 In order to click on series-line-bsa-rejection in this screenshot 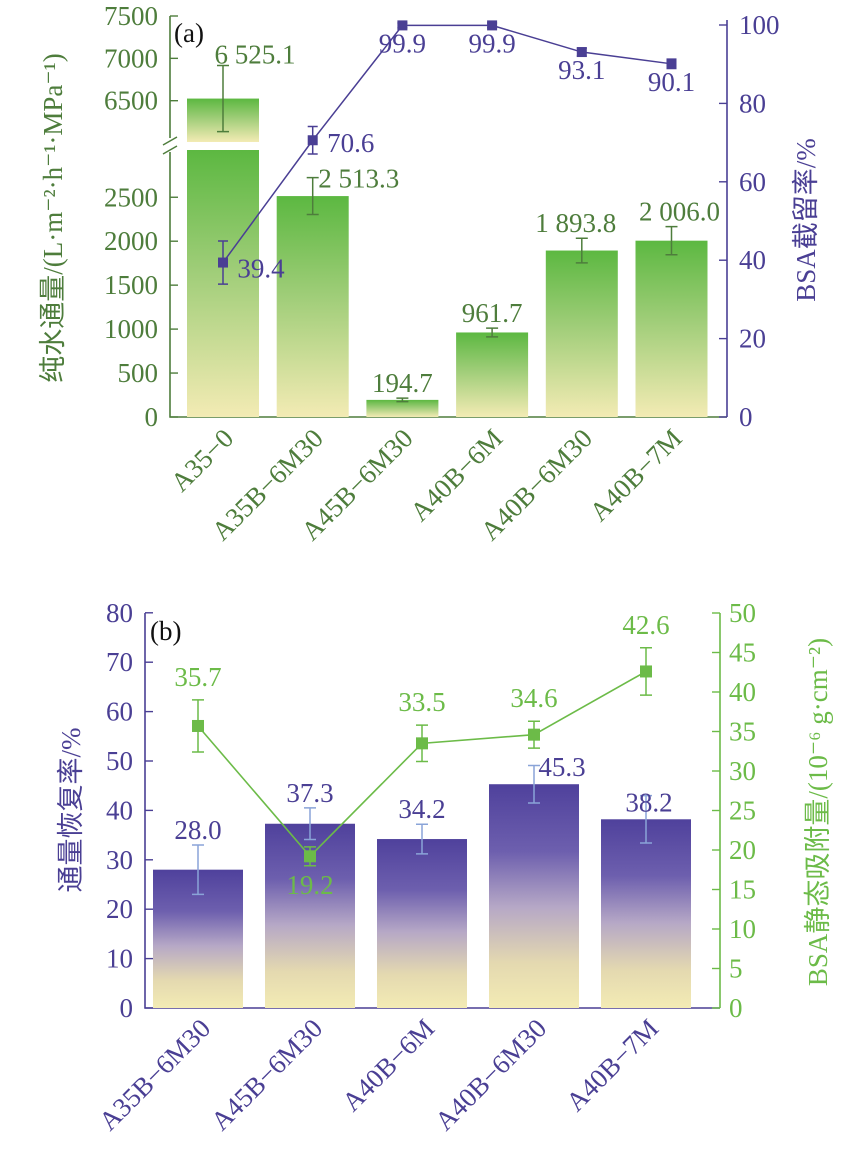, I will do `click(447, 143)`.